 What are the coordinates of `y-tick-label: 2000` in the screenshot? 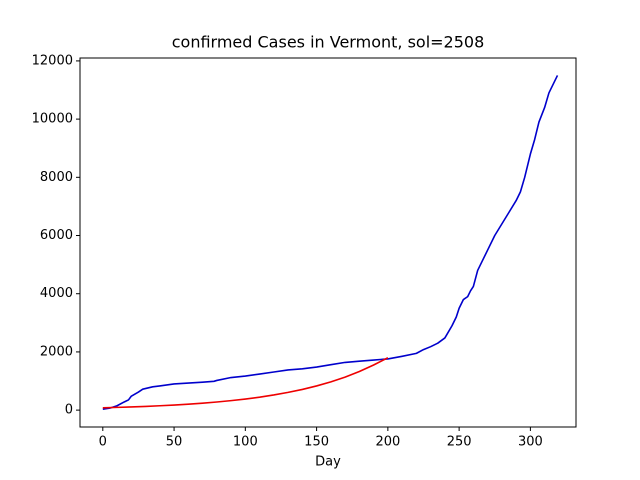 It's located at (56, 351).